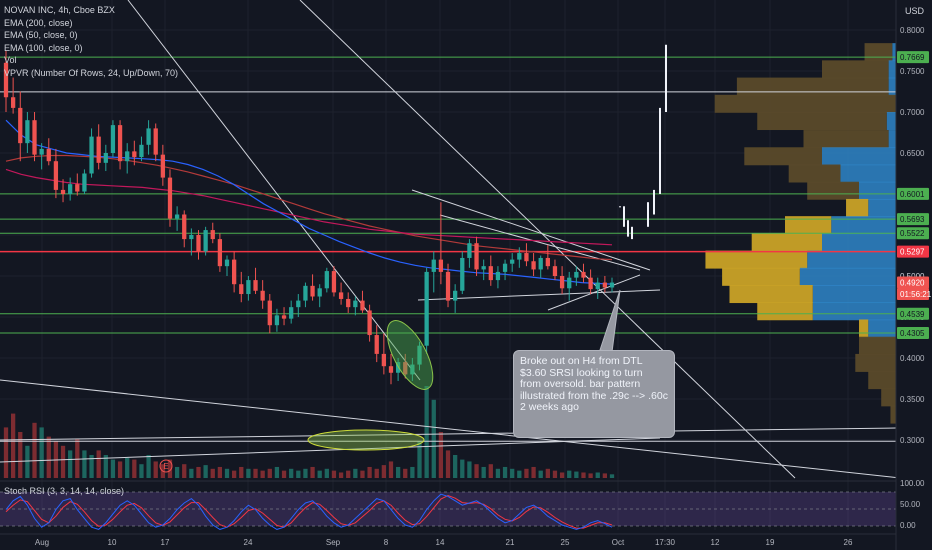  What do you see at coordinates (914, 11) in the screenshot?
I see `currency-label: USD` at bounding box center [914, 11].